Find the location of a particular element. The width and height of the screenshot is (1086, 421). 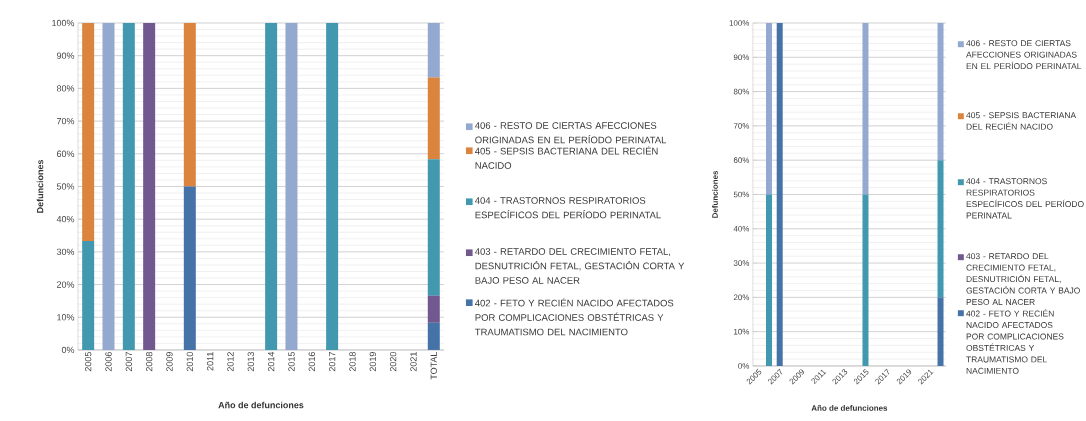

x-tick-label: 2019 is located at coordinates (372, 362).